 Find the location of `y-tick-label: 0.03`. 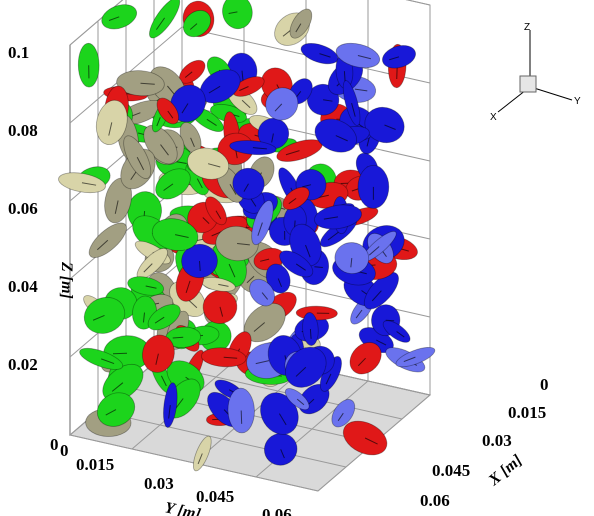

y-tick-label: 0.03 is located at coordinates (159, 483).